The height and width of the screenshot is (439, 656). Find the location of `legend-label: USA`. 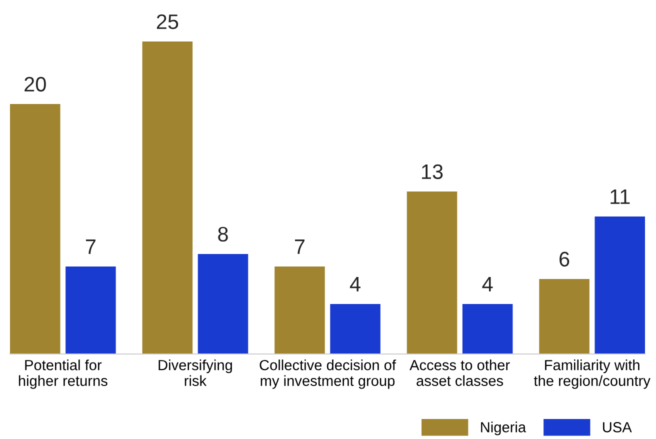

legend-label: USA is located at coordinates (617, 427).